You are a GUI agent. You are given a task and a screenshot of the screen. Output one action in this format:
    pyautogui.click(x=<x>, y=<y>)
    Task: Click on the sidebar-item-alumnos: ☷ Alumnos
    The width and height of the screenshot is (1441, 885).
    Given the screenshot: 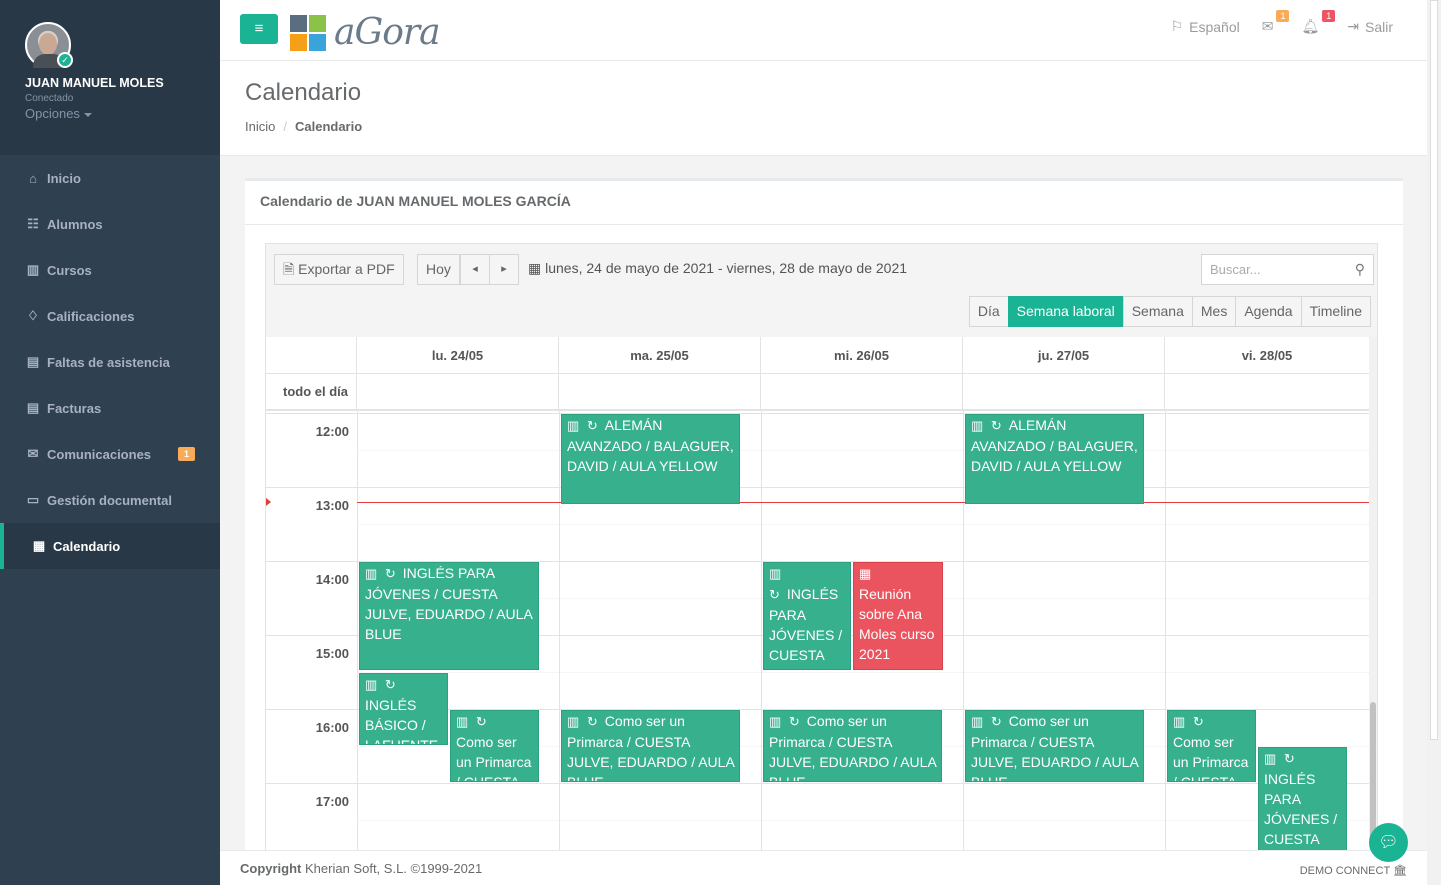 What is the action you would take?
    pyautogui.click(x=110, y=224)
    